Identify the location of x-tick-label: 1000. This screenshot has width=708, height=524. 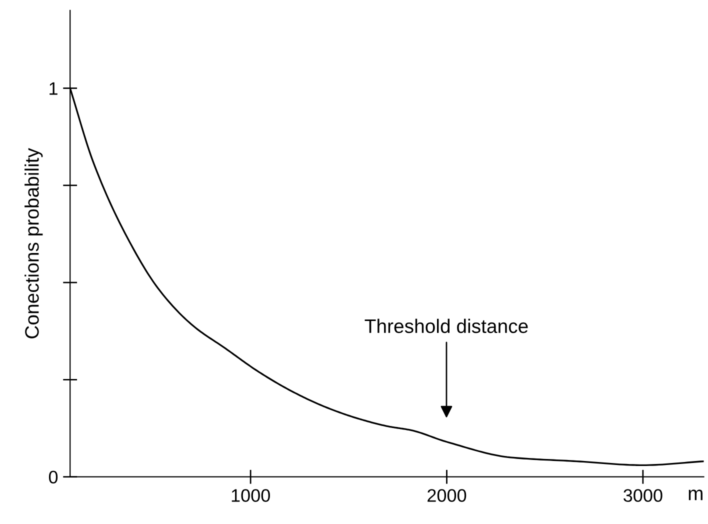
(251, 495).